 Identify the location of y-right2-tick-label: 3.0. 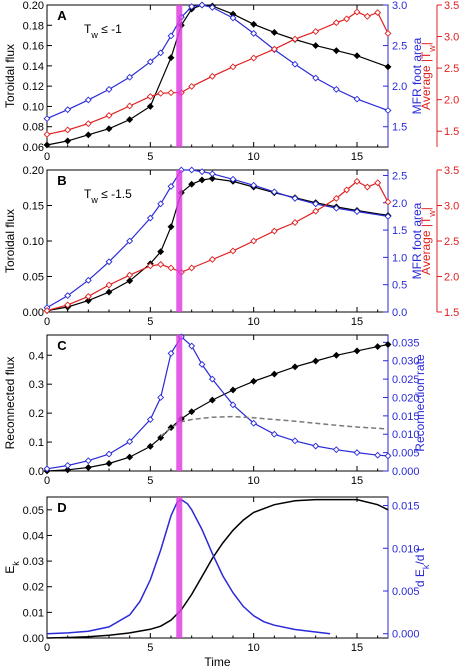
(451, 38).